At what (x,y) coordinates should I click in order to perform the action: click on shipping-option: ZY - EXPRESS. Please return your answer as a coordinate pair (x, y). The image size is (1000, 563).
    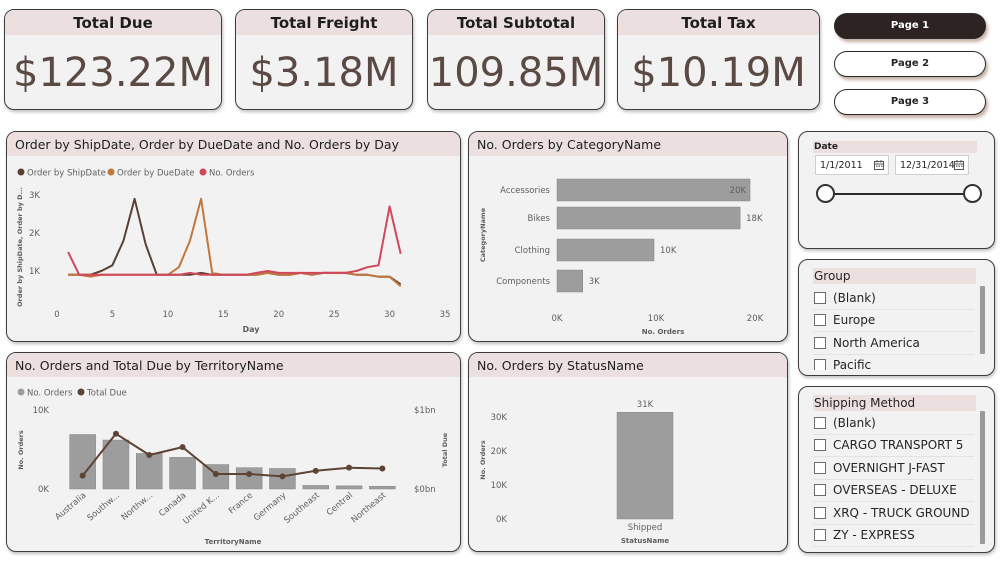
    Looking at the image, I should click on (893, 536).